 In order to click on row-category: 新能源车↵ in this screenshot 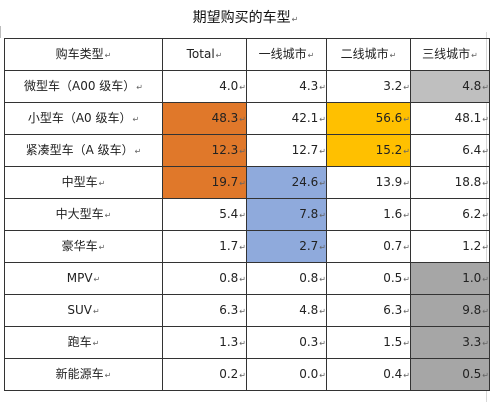, I will do `click(83, 374)`.